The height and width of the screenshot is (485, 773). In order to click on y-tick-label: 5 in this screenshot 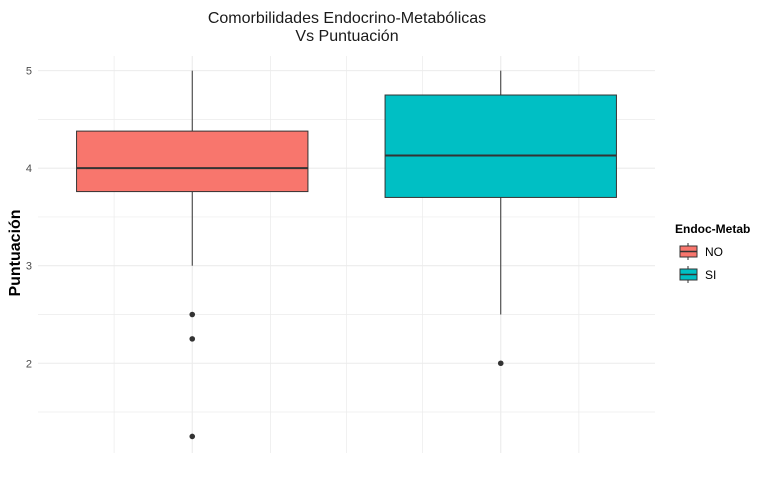, I will do `click(29, 72)`.